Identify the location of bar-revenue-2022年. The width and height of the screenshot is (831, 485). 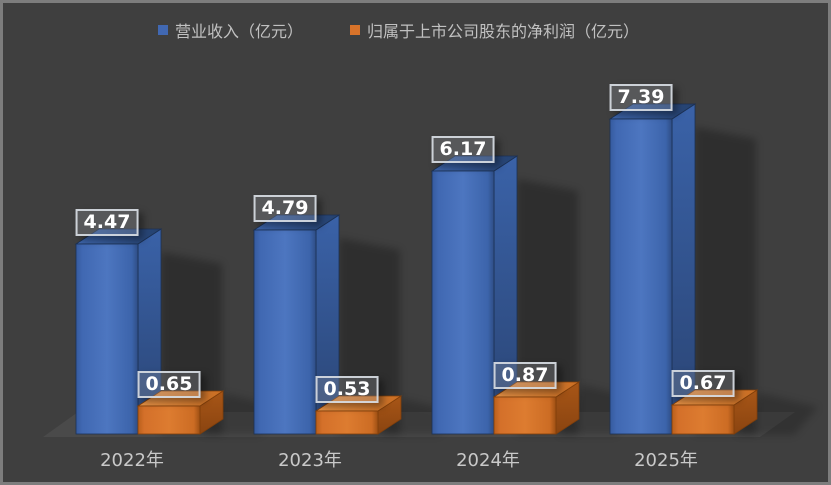
(118, 331).